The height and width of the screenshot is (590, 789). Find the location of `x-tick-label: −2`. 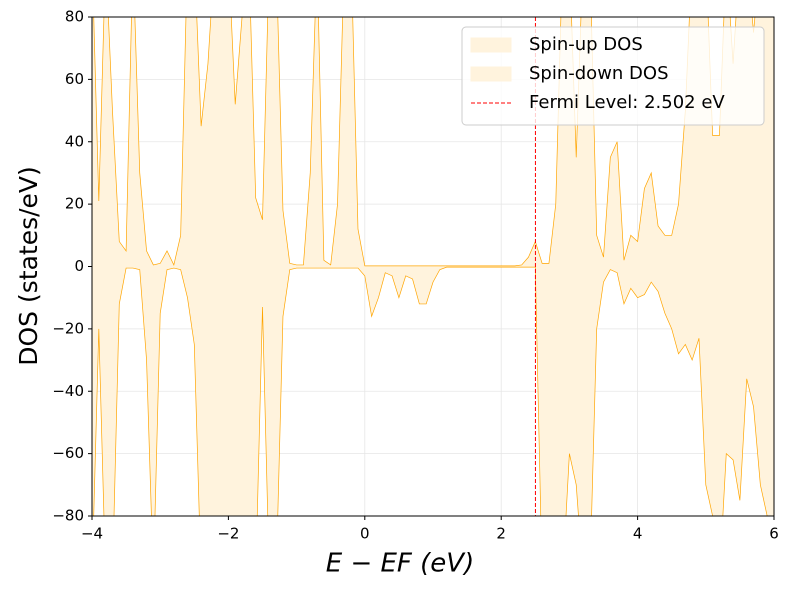

x-tick-label: −2 is located at coordinates (228, 534).